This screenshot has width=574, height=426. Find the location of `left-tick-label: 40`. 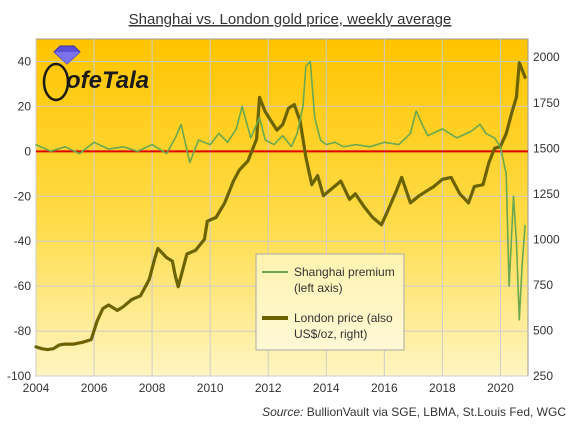

left-tick-label: 40 is located at coordinates (25, 61).